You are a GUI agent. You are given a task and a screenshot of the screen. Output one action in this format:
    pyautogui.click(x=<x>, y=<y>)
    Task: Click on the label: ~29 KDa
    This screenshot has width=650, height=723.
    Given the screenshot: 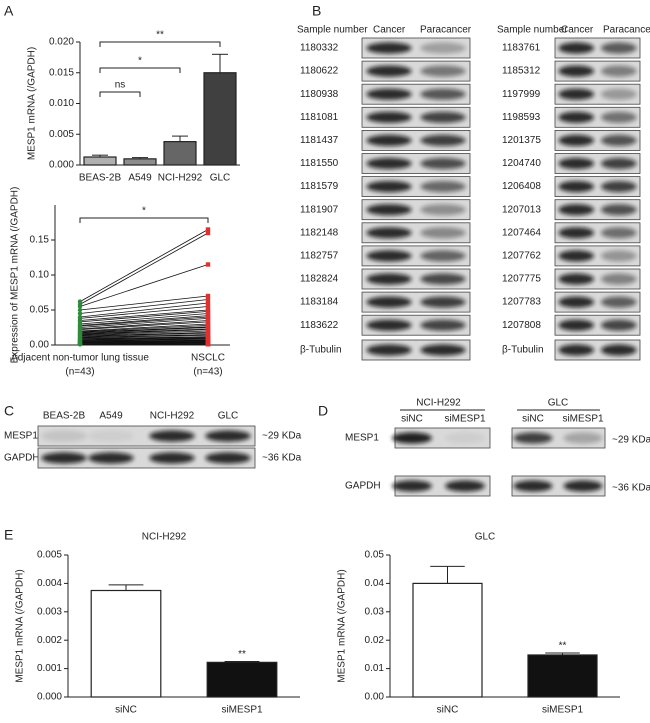 What is the action you would take?
    pyautogui.click(x=282, y=436)
    